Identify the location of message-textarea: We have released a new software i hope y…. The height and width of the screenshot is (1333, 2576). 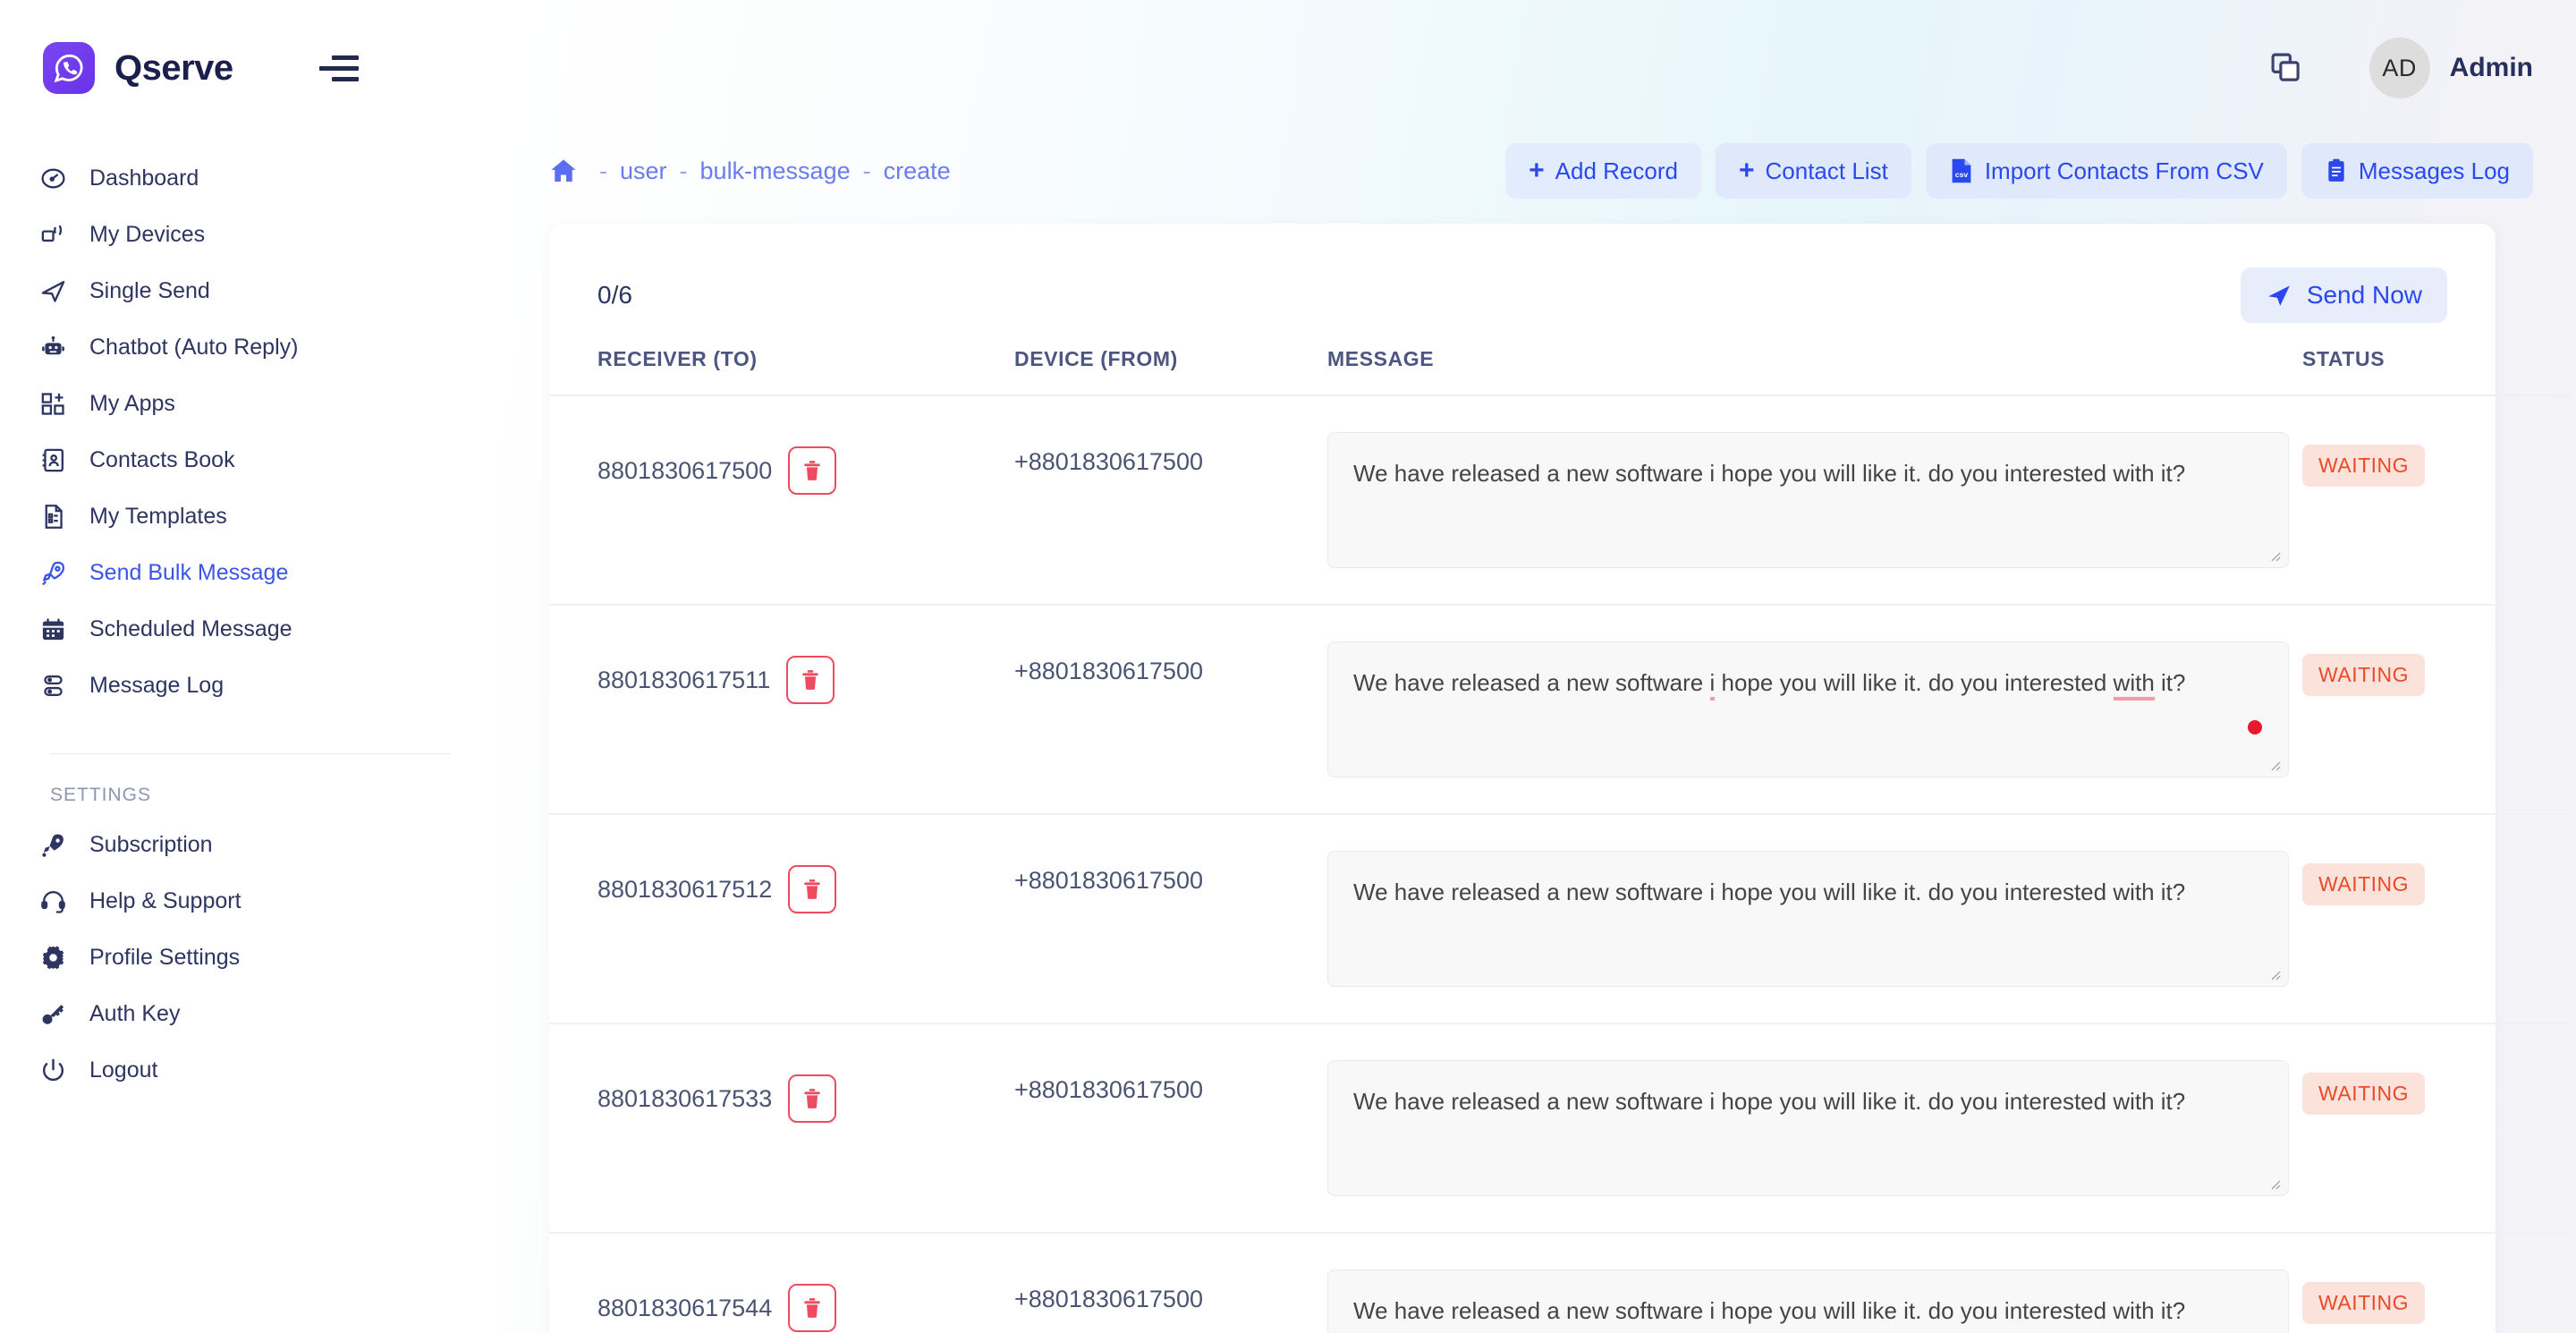
(1808, 709).